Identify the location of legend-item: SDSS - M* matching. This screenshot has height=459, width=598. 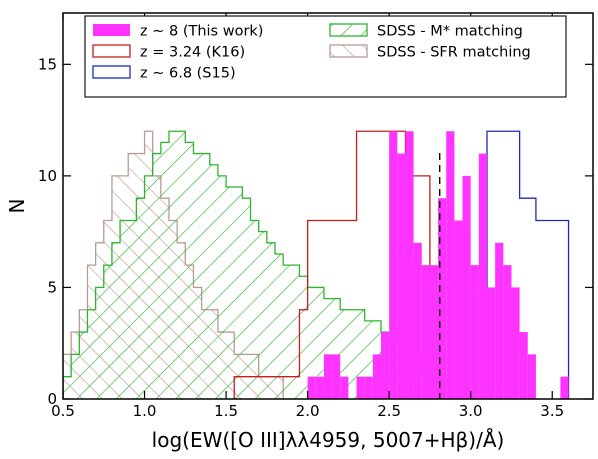
(426, 31).